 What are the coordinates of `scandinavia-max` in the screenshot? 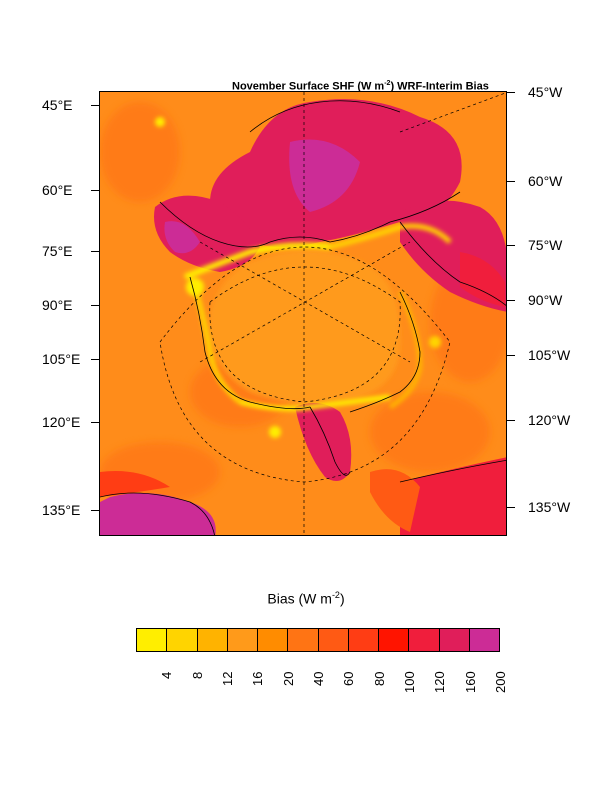 It's located at (324, 175).